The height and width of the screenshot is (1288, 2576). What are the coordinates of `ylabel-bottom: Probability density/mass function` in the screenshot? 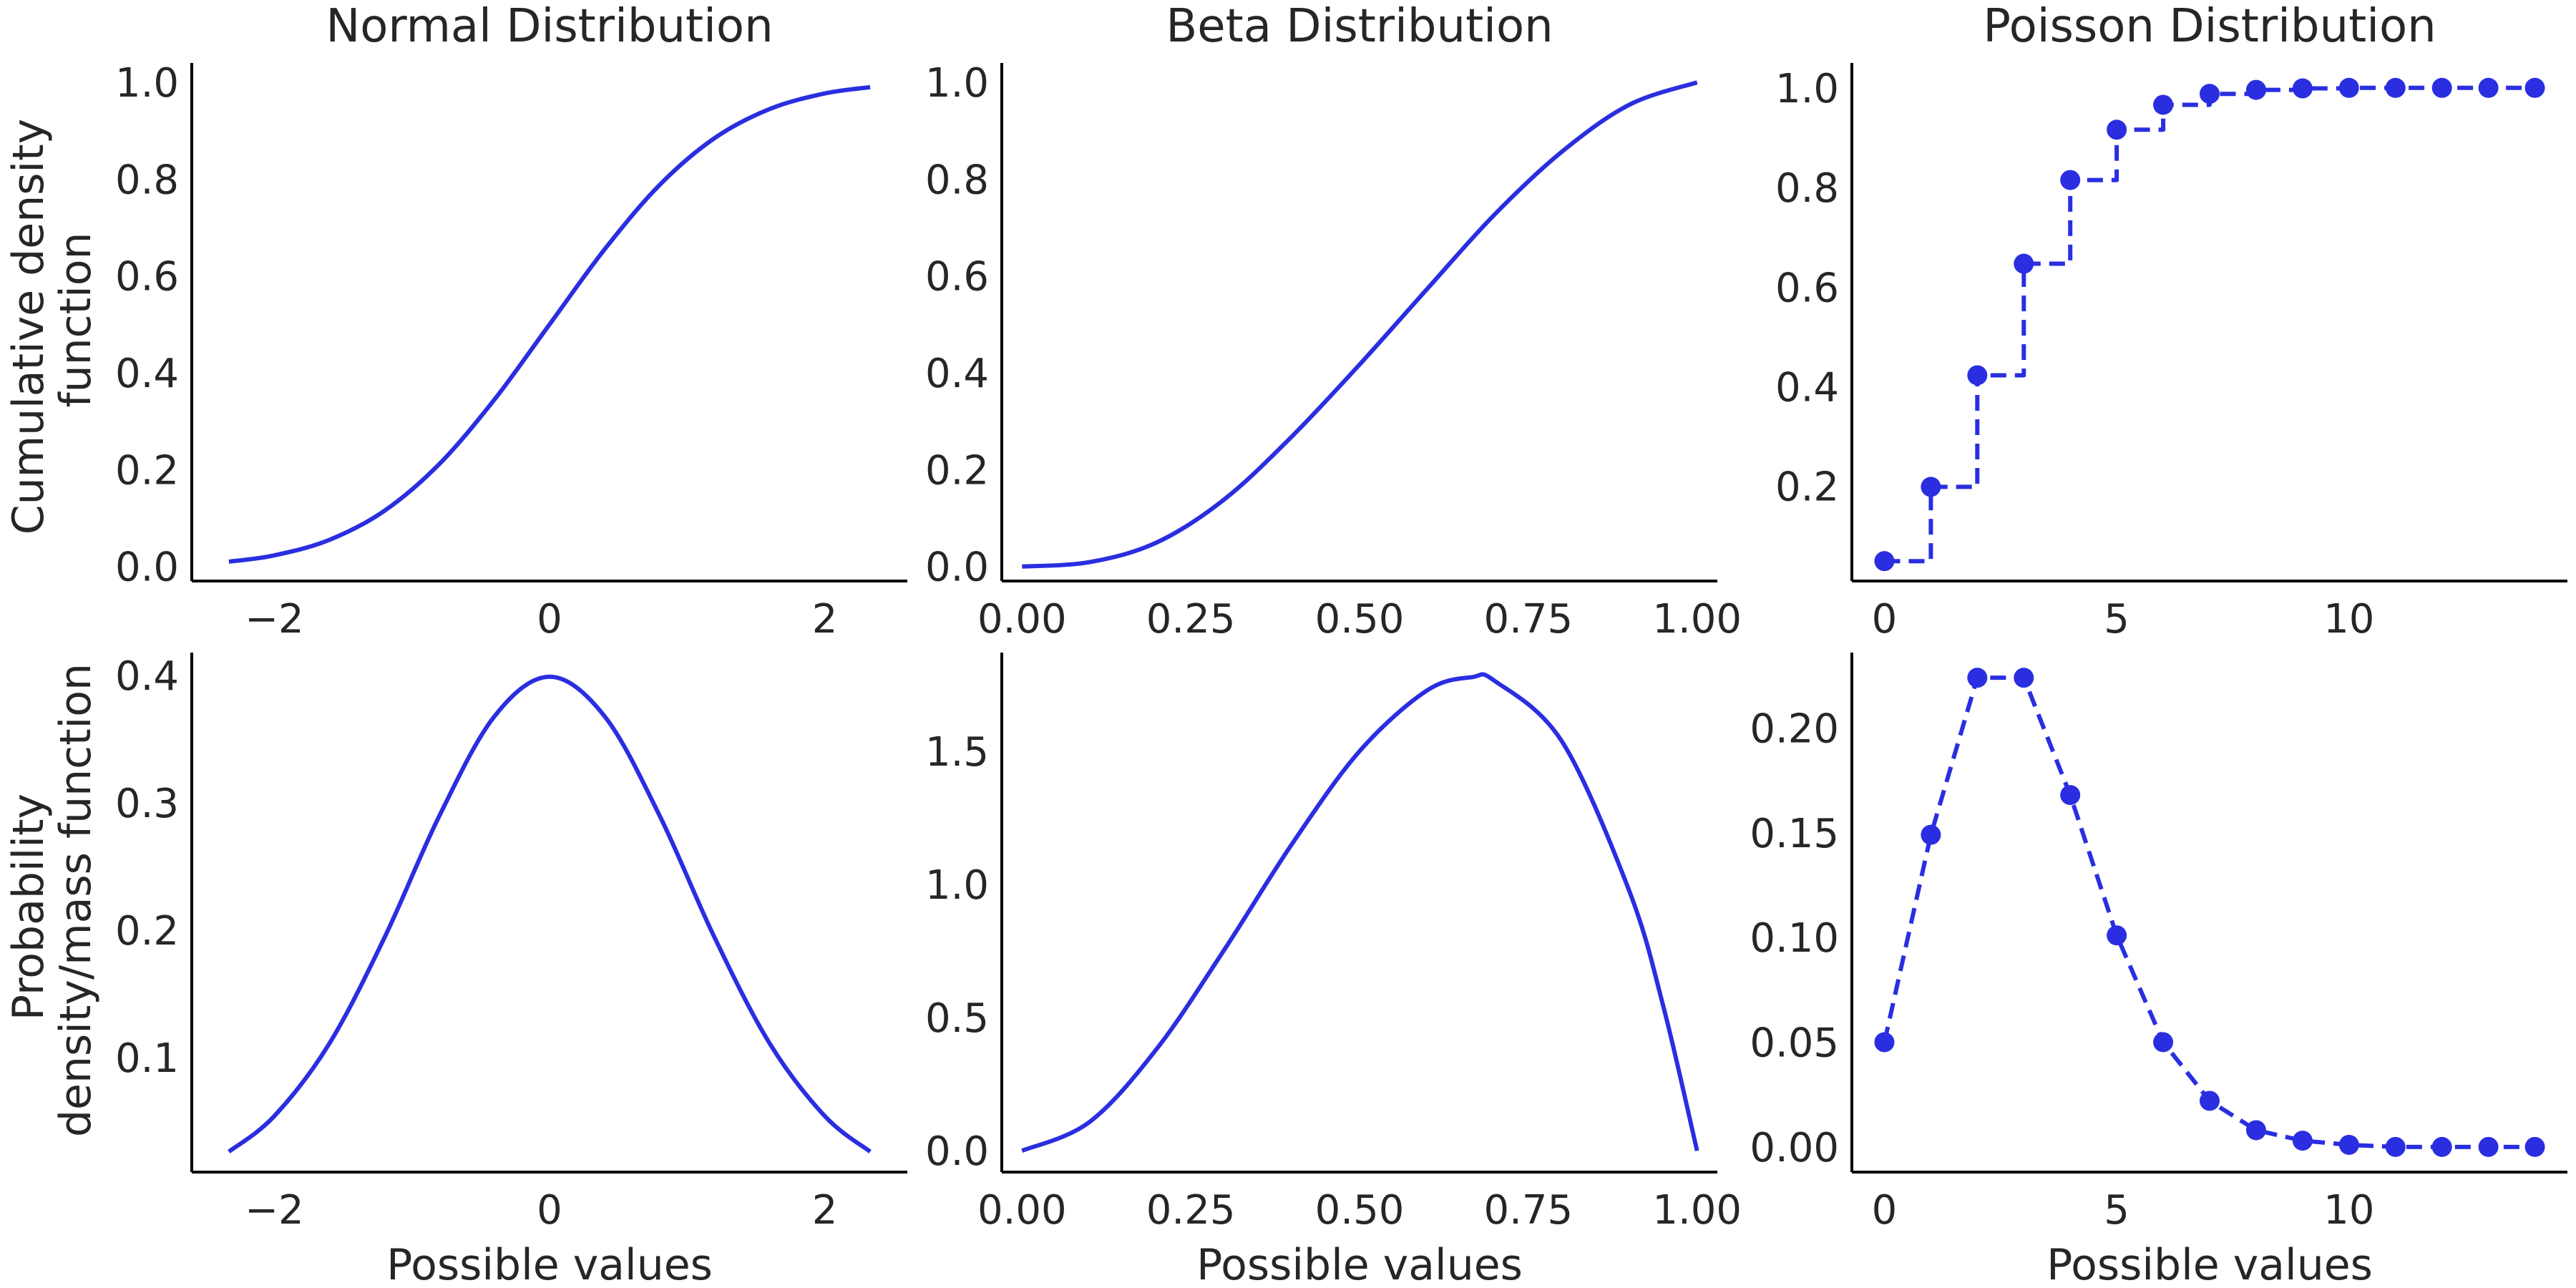 It's located at (52, 900).